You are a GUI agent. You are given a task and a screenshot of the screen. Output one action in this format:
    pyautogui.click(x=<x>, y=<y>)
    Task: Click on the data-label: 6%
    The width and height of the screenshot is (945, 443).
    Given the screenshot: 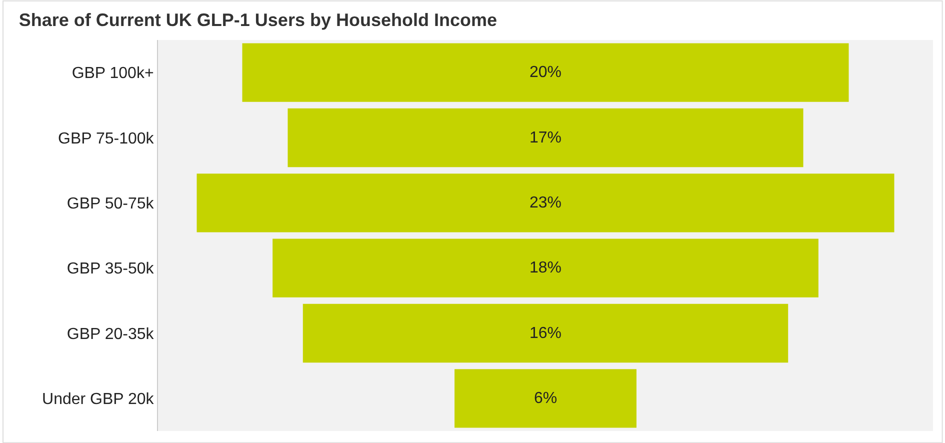 What is the action you would take?
    pyautogui.click(x=546, y=398)
    